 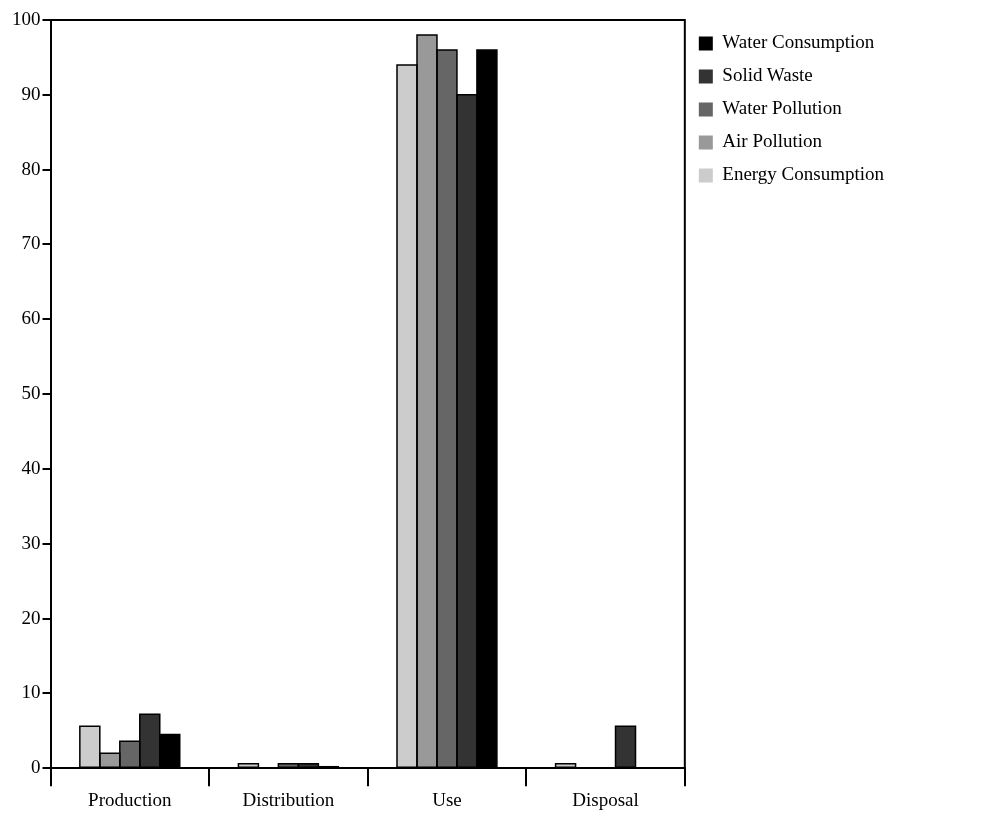 I want to click on legend-label: Energy Consumption, so click(x=803, y=174).